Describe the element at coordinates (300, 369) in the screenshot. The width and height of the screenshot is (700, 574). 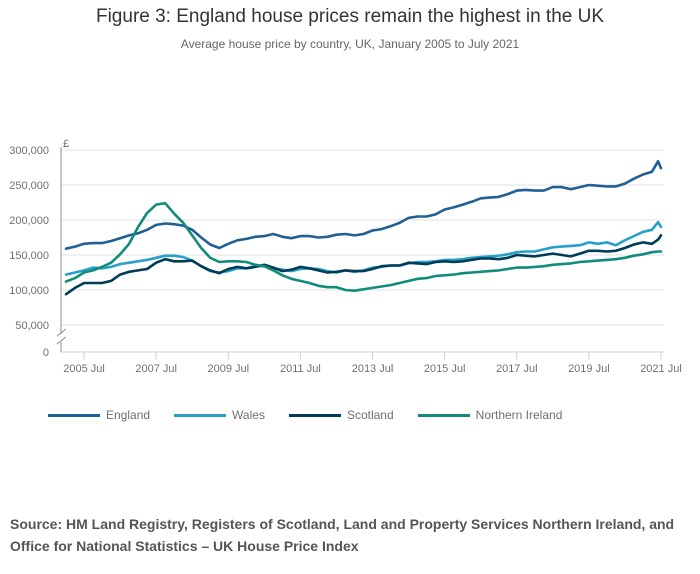
I see `x-tick-label: 2011 Jul` at that location.